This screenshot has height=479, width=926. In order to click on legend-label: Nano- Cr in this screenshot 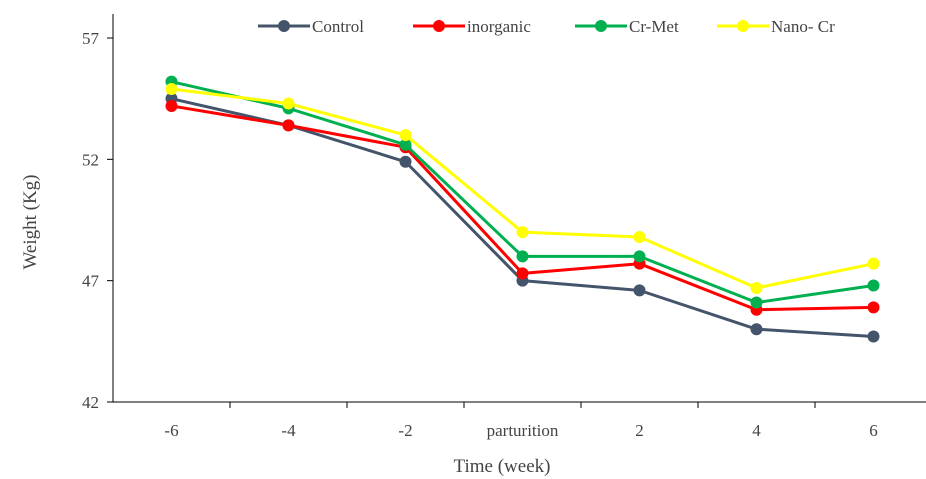, I will do `click(803, 26)`.